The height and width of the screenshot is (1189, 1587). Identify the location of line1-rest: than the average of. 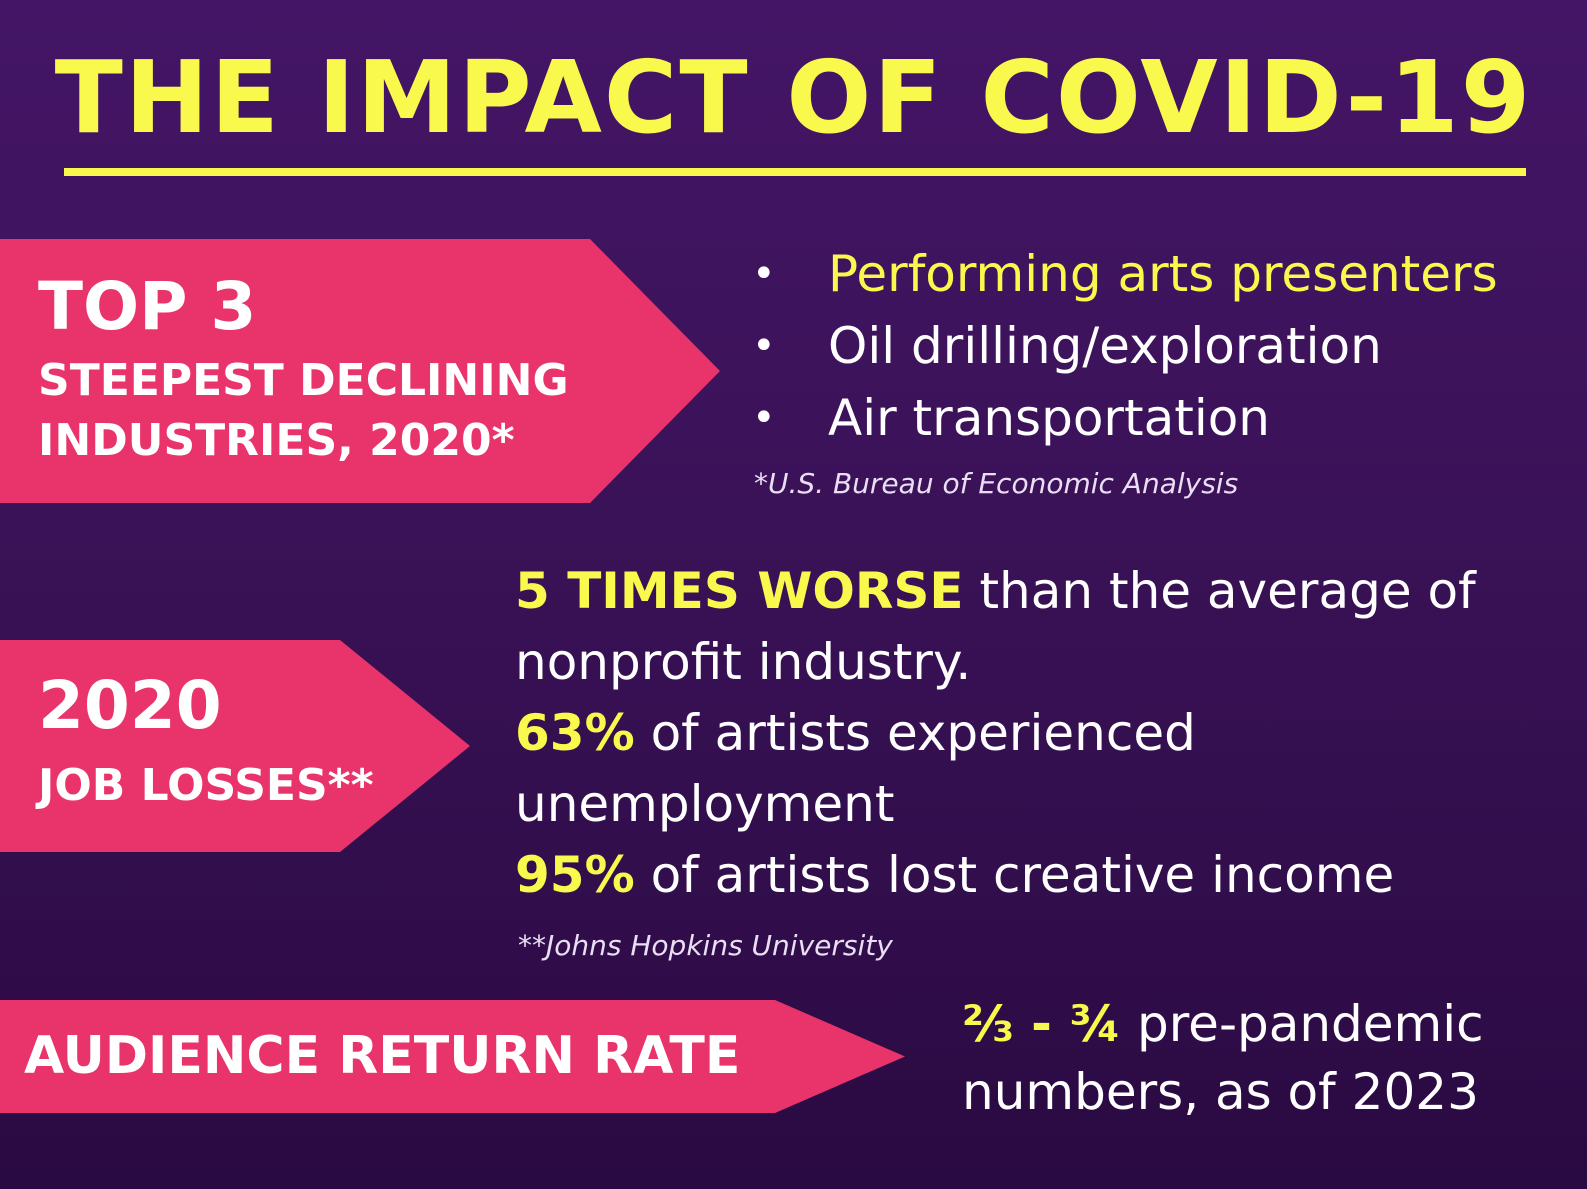
(1219, 591).